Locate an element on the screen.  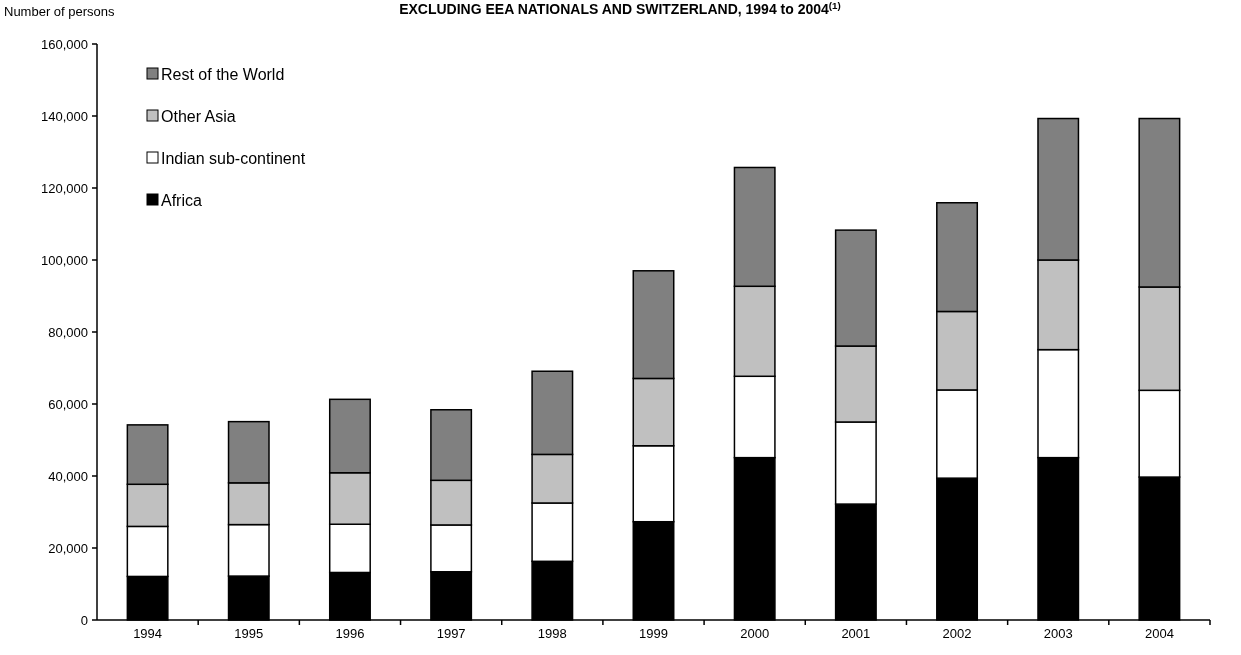
x-tick-label: 1996 is located at coordinates (350, 633).